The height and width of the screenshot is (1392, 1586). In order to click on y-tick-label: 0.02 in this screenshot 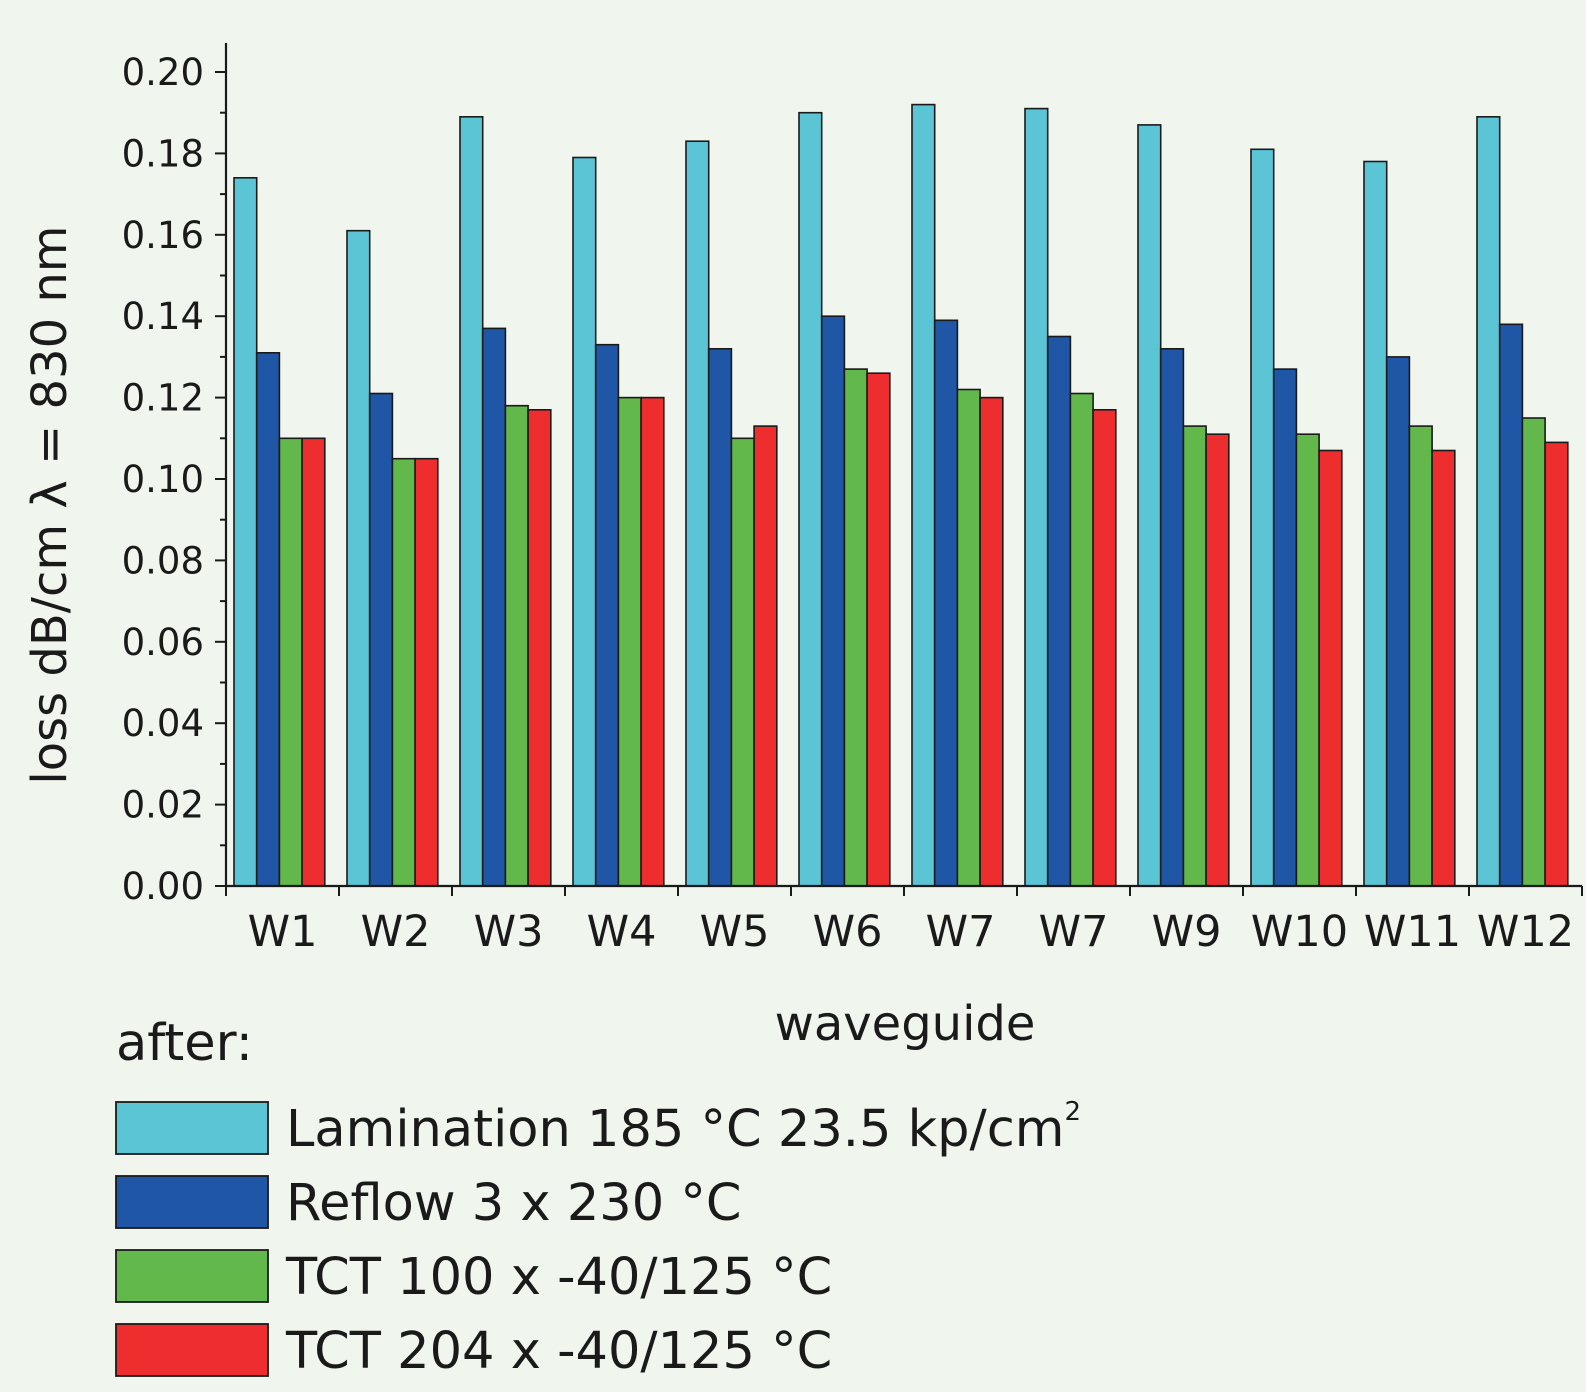, I will do `click(163, 805)`.